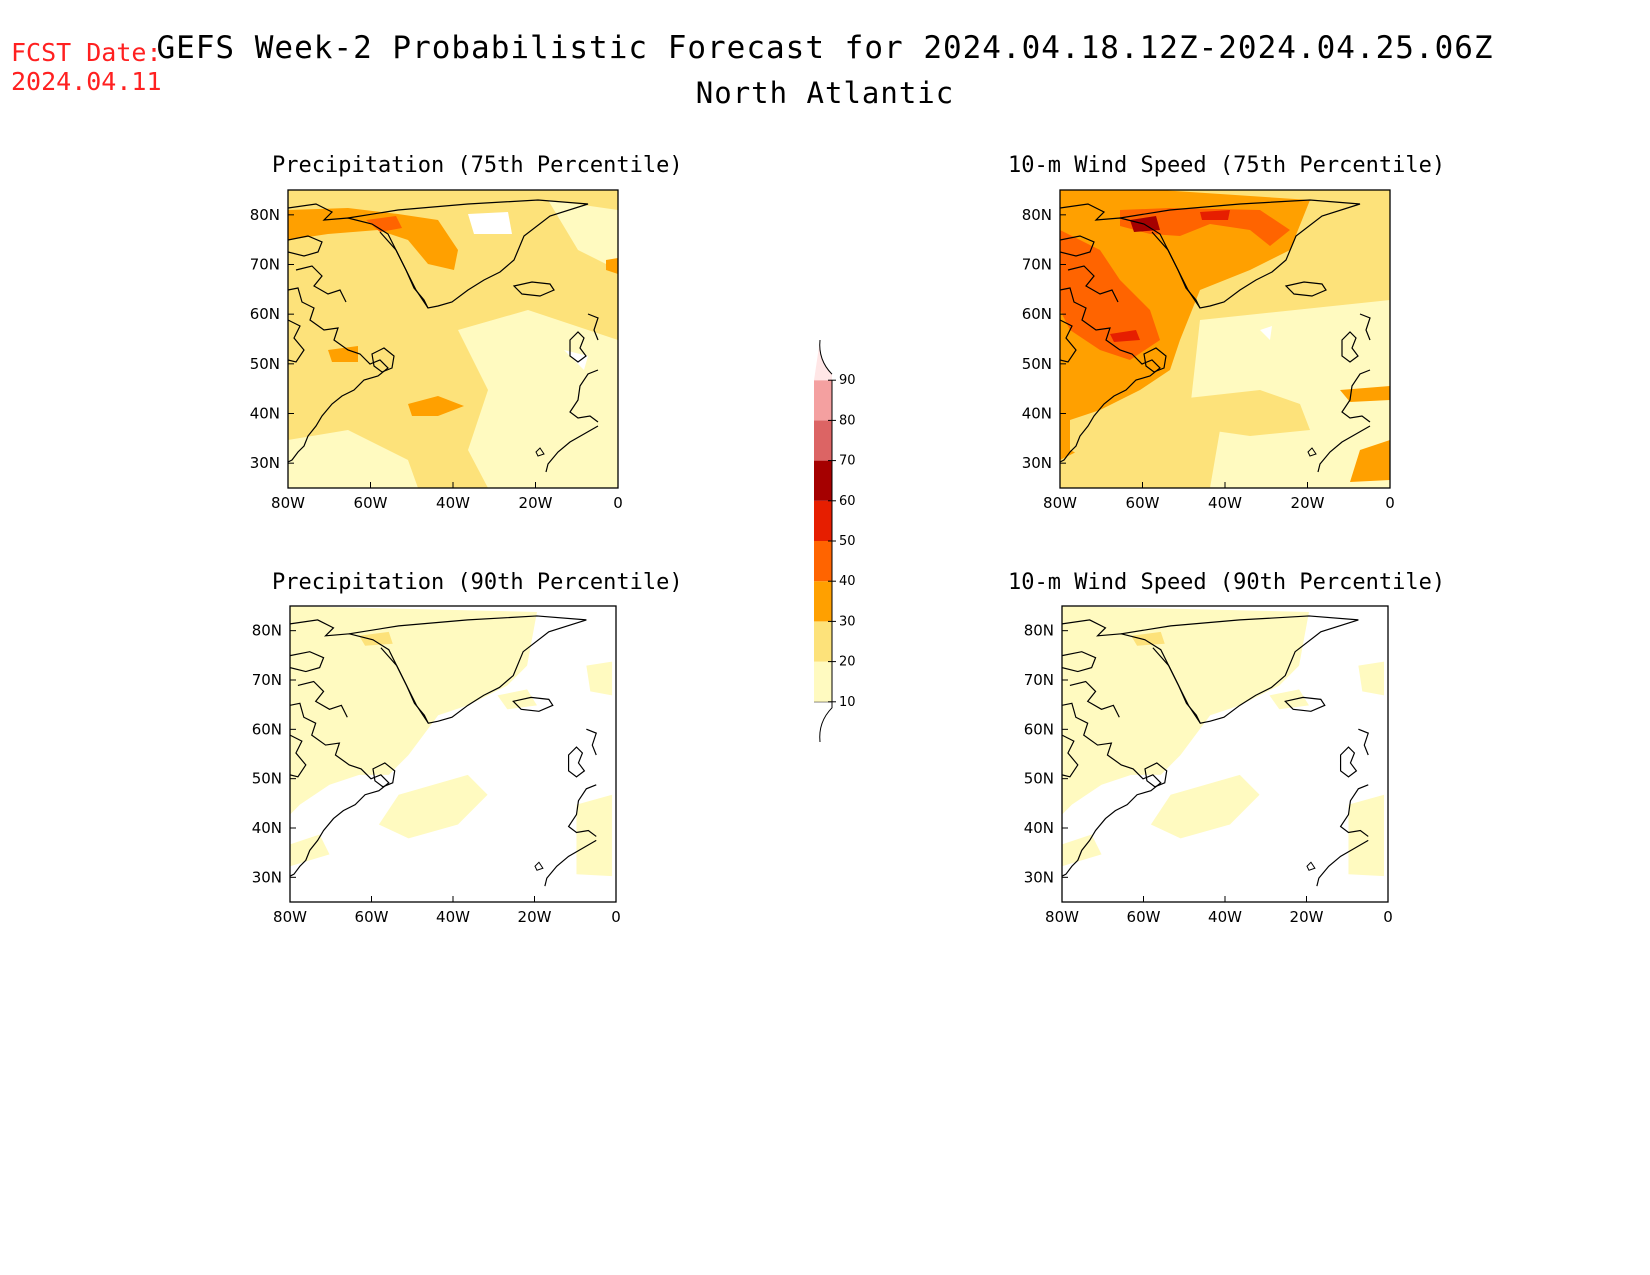 This screenshot has height=1275, width=1650. Describe the element at coordinates (823, 722) in the screenshot. I see `colorbar-lower-cap` at that location.